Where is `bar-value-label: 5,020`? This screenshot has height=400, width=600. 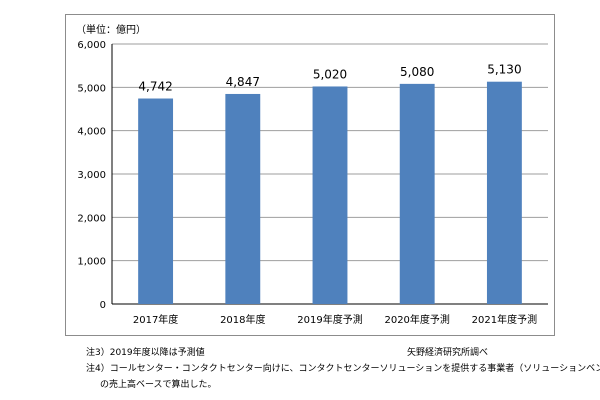 bar-value-label: 5,020 is located at coordinates (330, 74).